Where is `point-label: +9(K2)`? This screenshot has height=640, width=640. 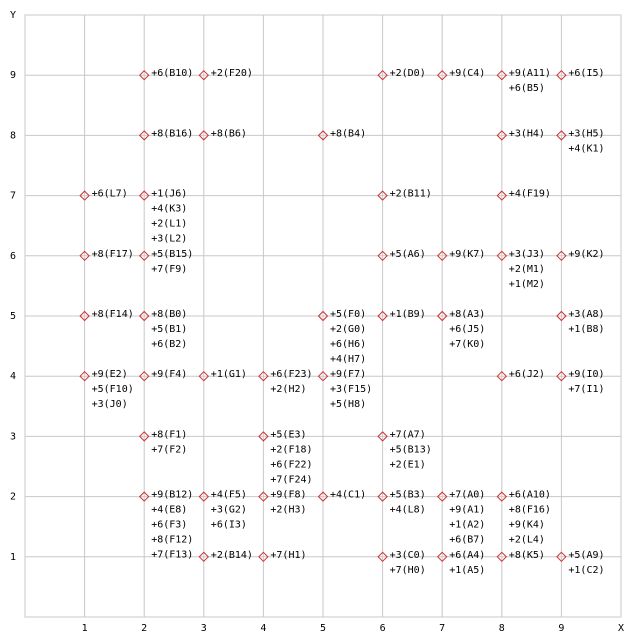
point-label: +9(K2) is located at coordinates (586, 254).